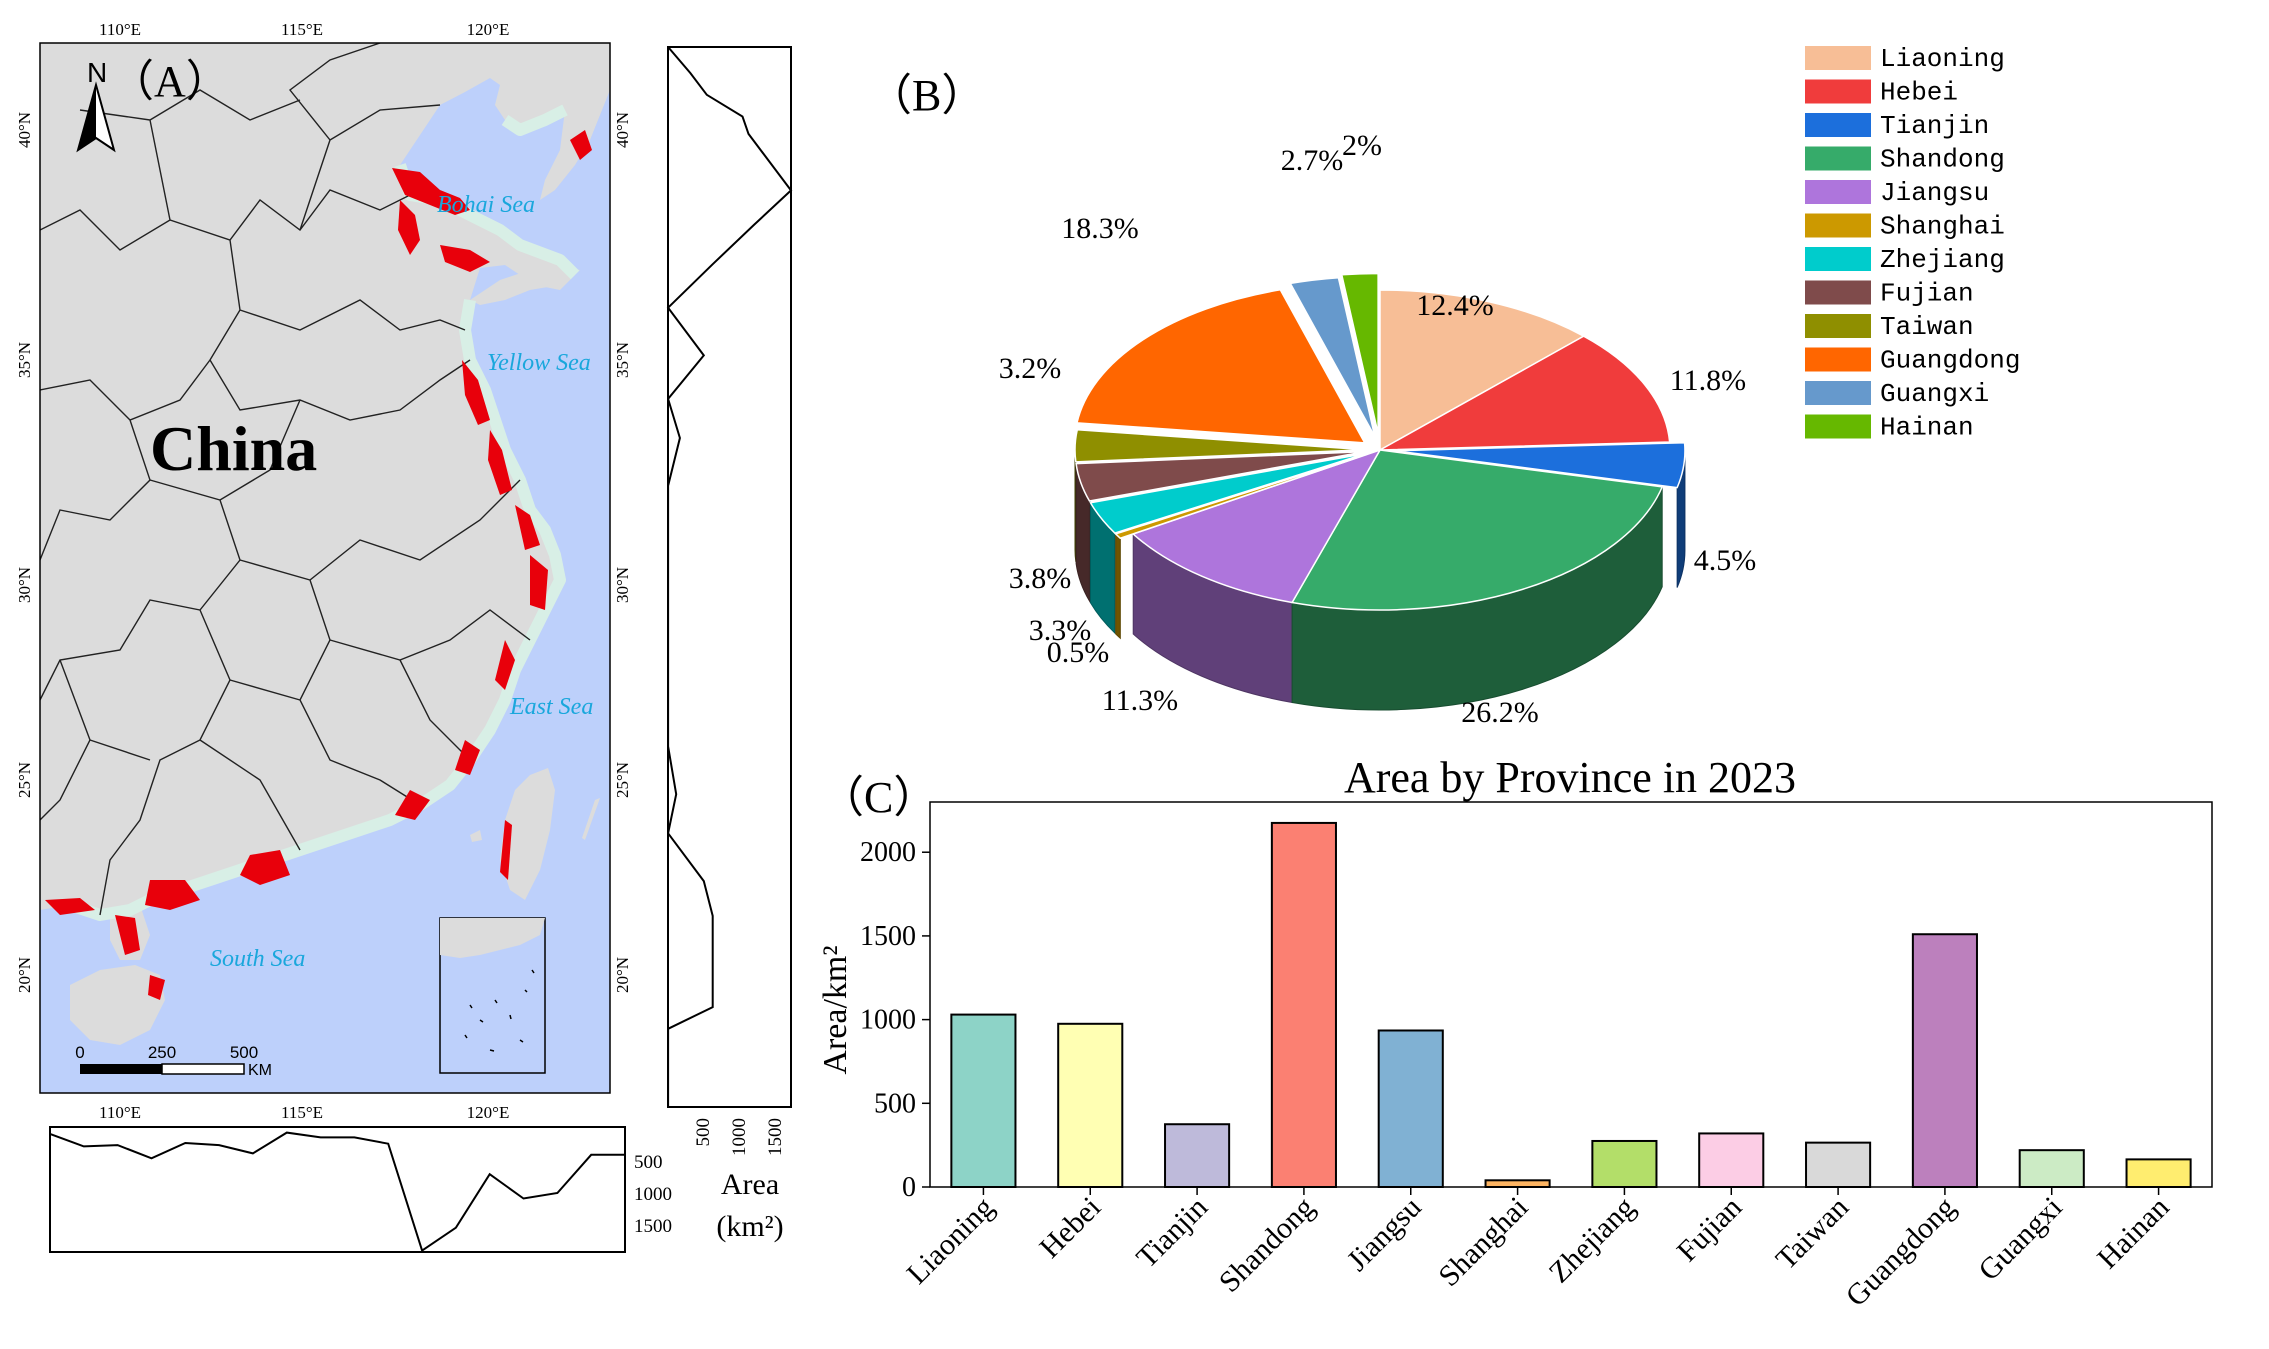  Describe the element at coordinates (1540, 465) in the screenshot. I see `pie-slice-tianjin` at that location.